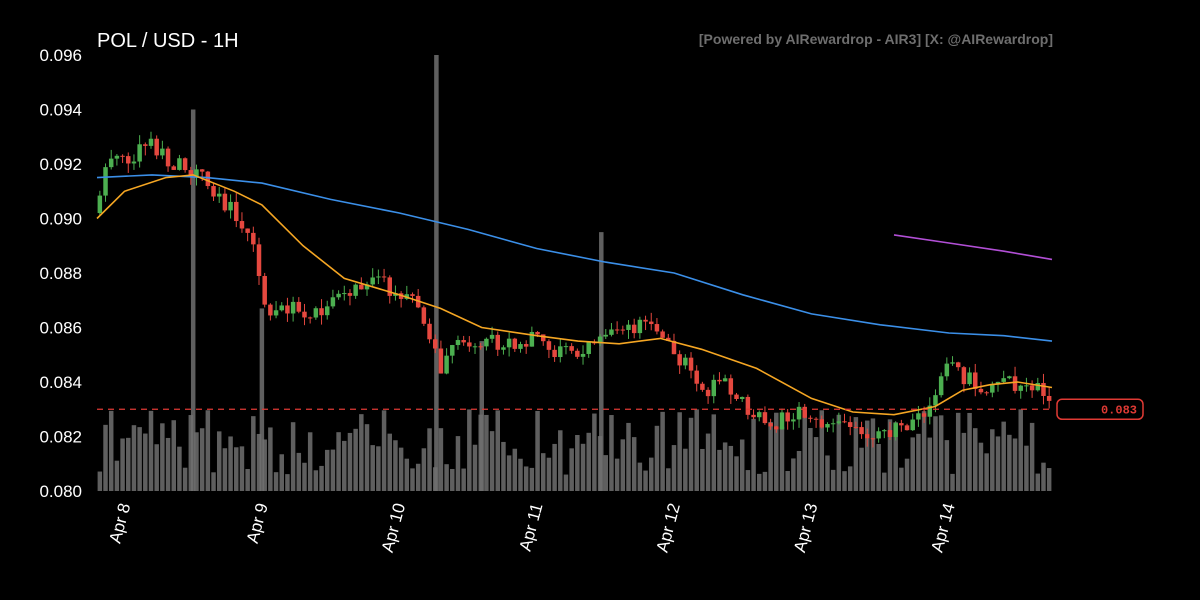 The height and width of the screenshot is (600, 1200). What do you see at coordinates (60, 55) in the screenshot?
I see `y-tick-label: 0.096` at bounding box center [60, 55].